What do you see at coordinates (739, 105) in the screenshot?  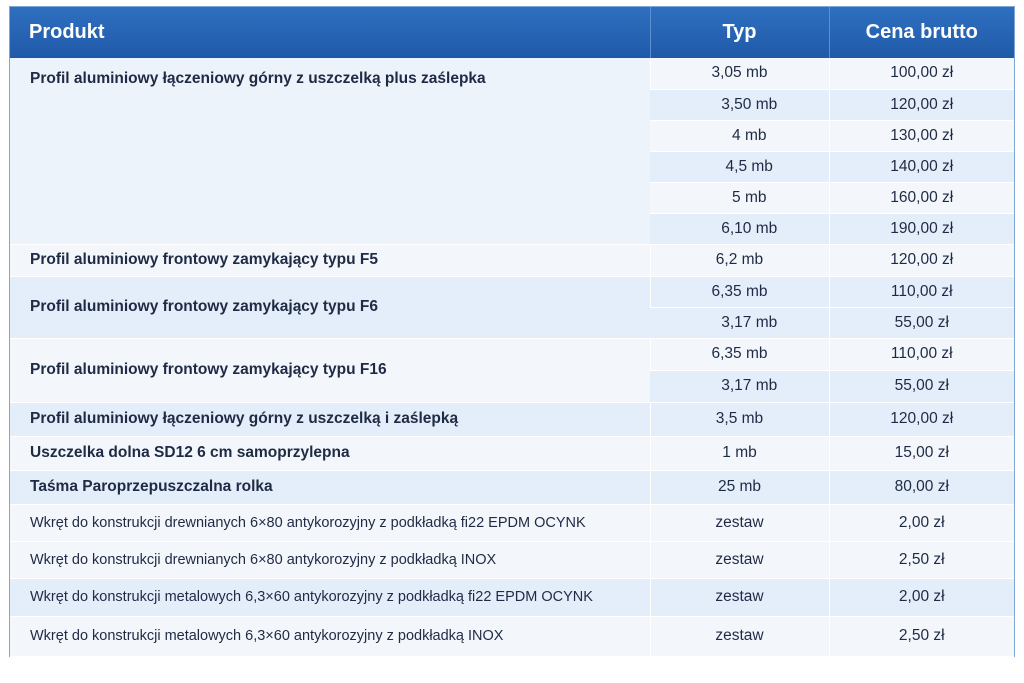 I see `type-cell: 3,50 mb` at bounding box center [739, 105].